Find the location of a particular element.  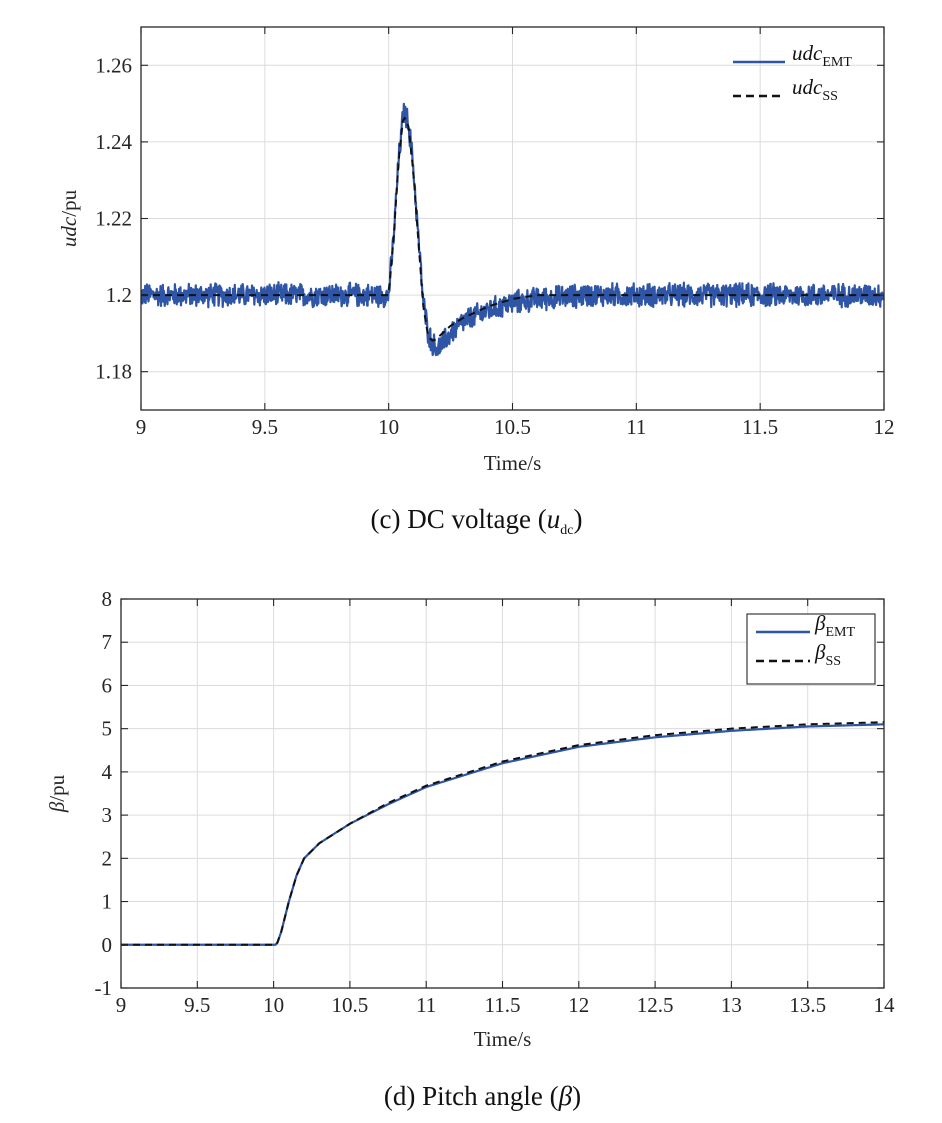

legend-entry-emt: udcEMT is located at coordinates (822, 55).